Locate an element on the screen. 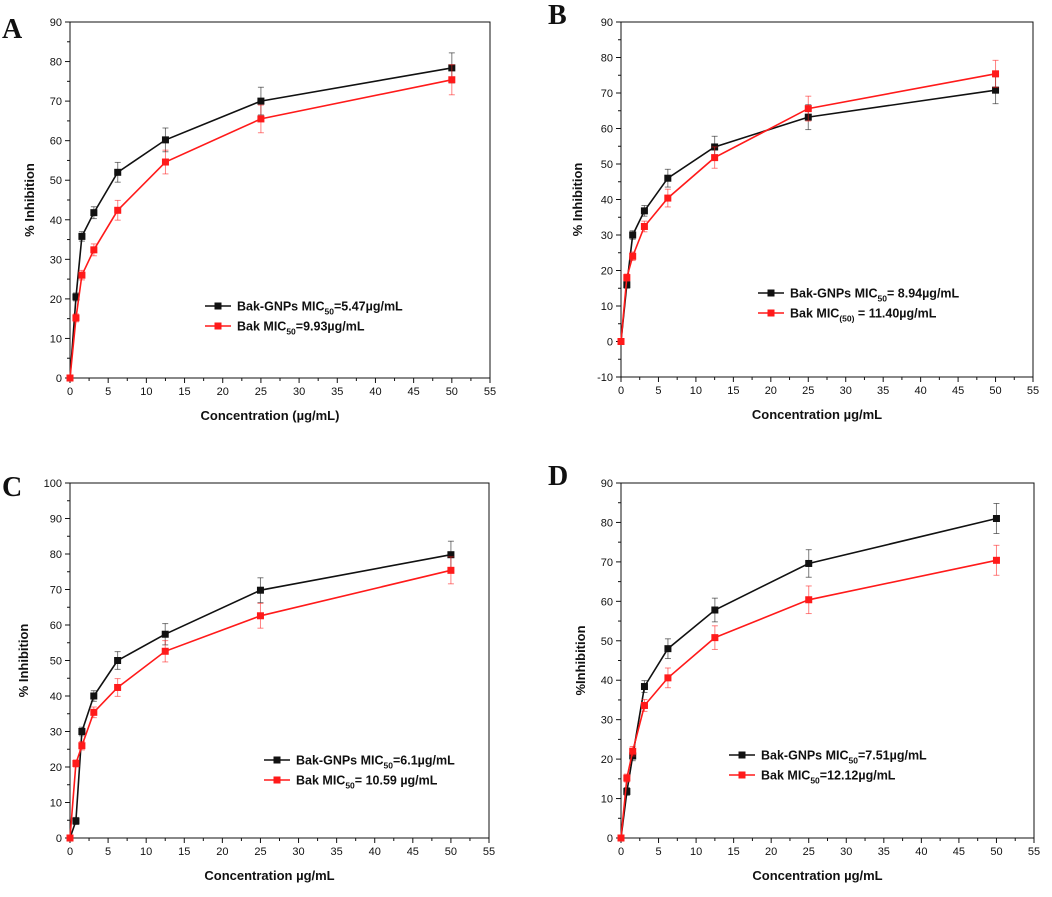 Image resolution: width=1052 pixels, height=897 pixels. y-tick-label: 80 is located at coordinates (607, 523).